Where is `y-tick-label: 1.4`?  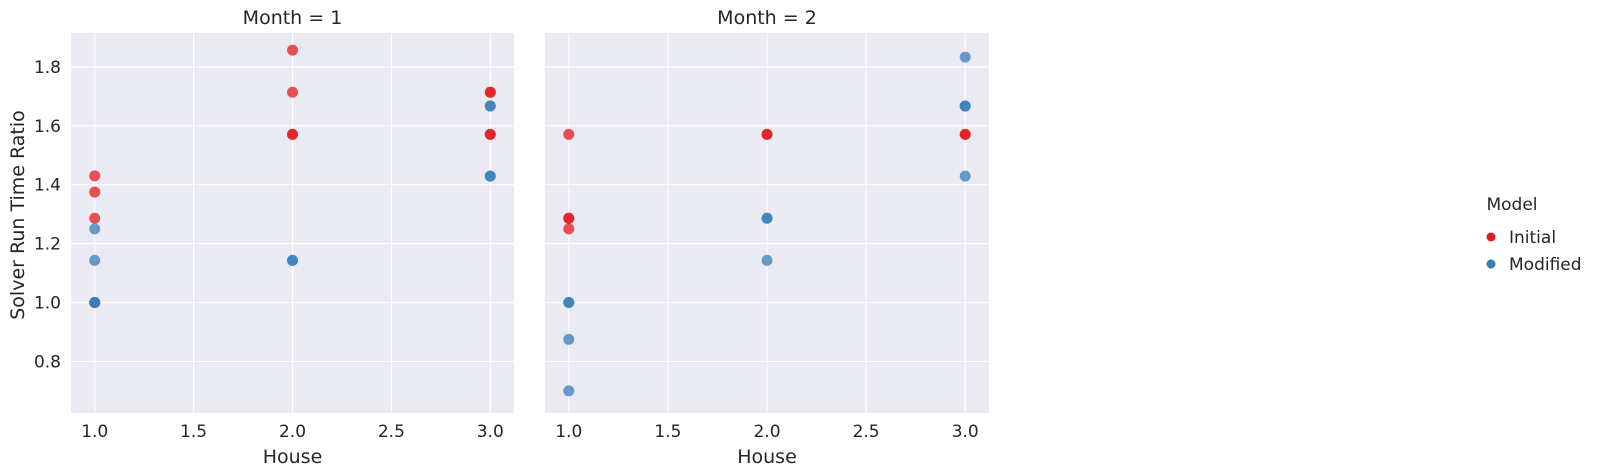
y-tick-label: 1.4 is located at coordinates (47, 186).